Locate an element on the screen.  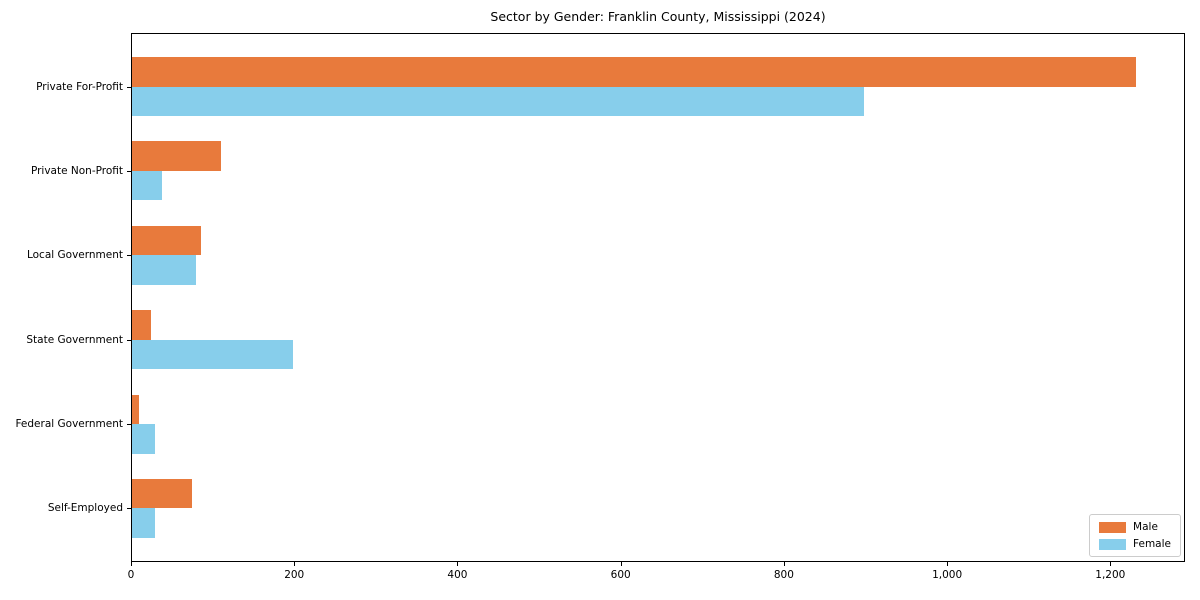
y-tick-label-private-non-profit: Private Non-Profit is located at coordinates (76, 170).